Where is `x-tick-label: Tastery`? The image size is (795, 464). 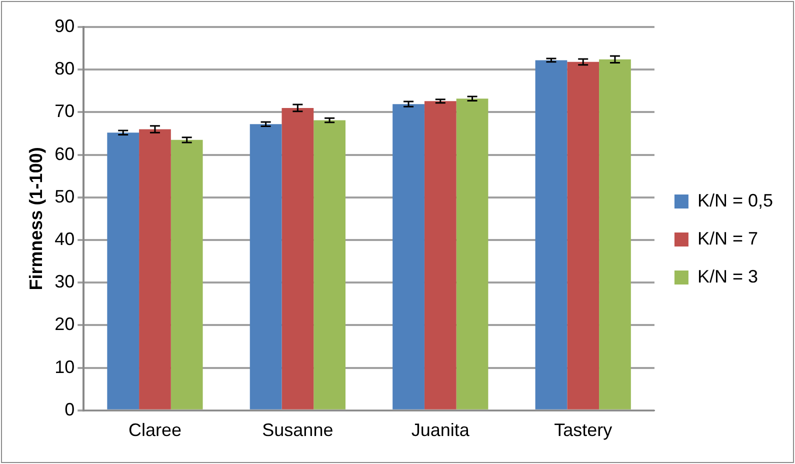
x-tick-label: Tastery is located at coordinates (583, 430).